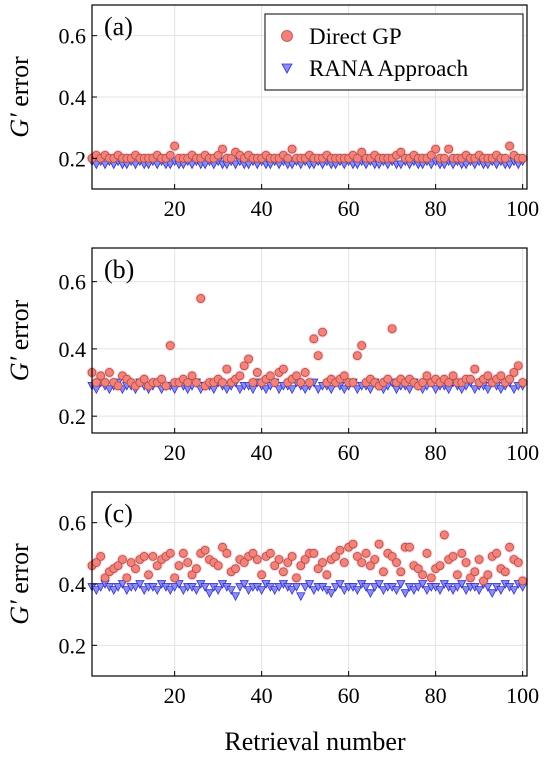 The height and width of the screenshot is (758, 550). I want to click on legend: Direct GP RANA Approach, so click(394, 52).